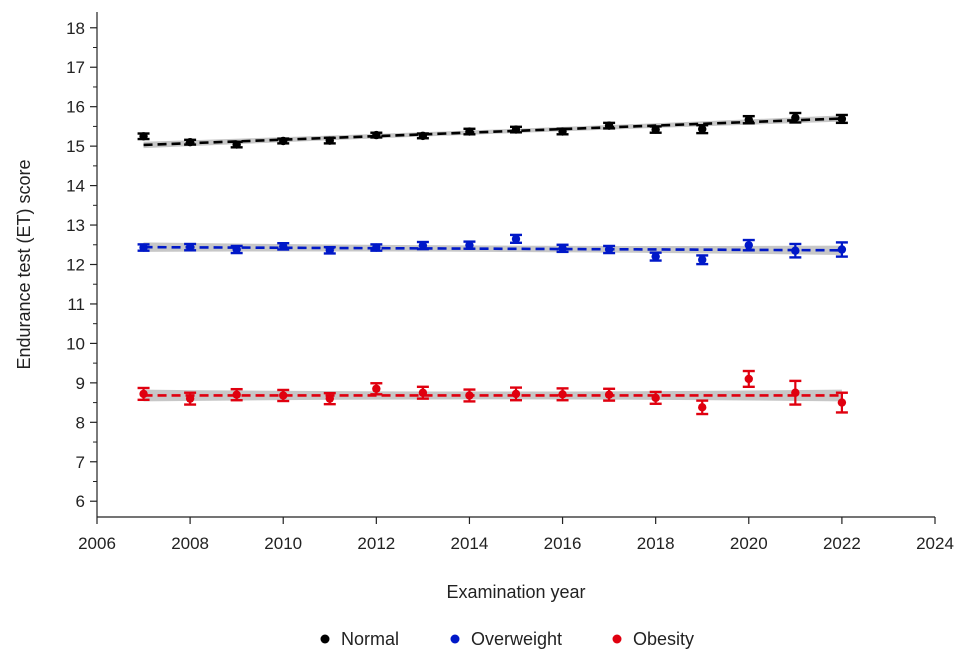  What do you see at coordinates (935, 543) in the screenshot?
I see `x-tick-label: 2024` at bounding box center [935, 543].